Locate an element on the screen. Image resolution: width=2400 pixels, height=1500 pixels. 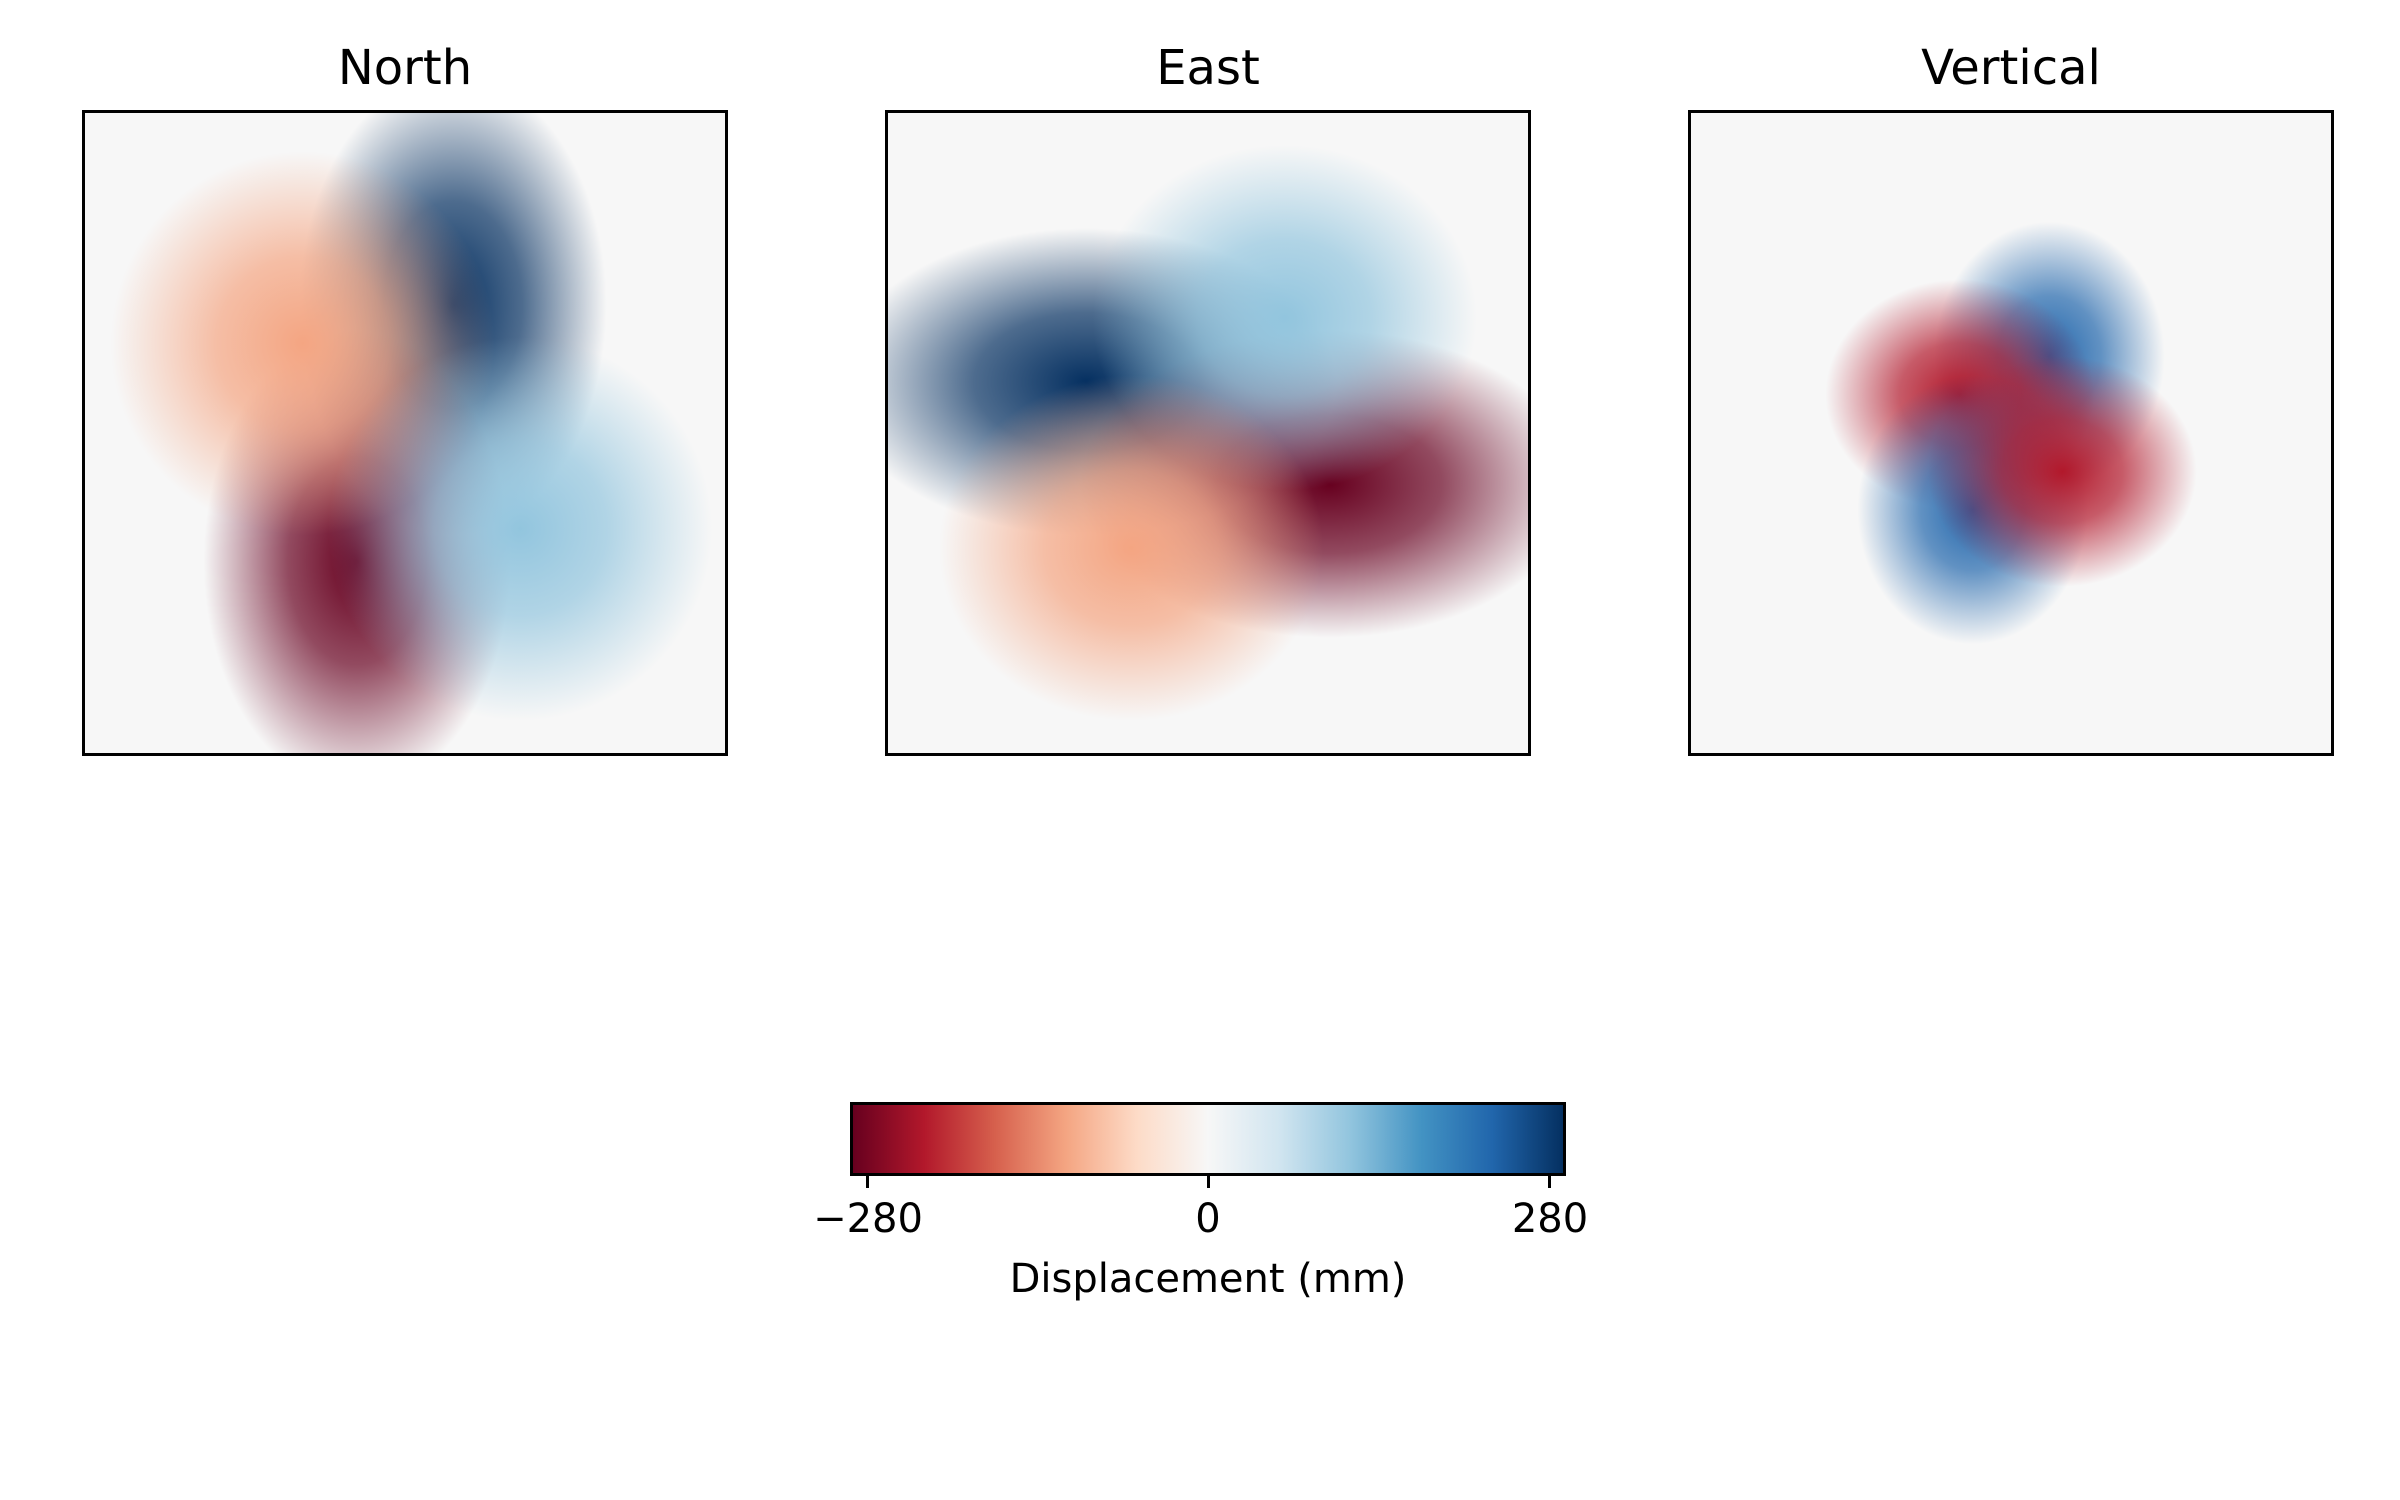
colorbar-tick-label-zero: 0 is located at coordinates (1208, 1219).